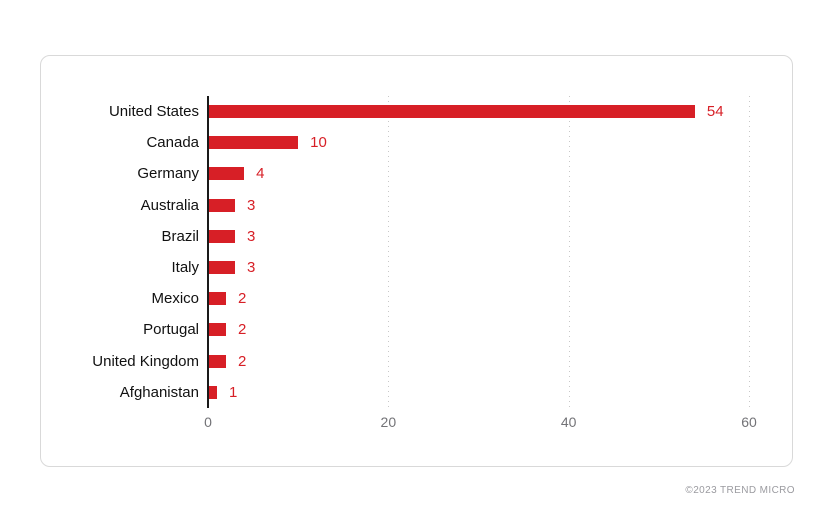  I want to click on category-label: Portugal, so click(171, 330).